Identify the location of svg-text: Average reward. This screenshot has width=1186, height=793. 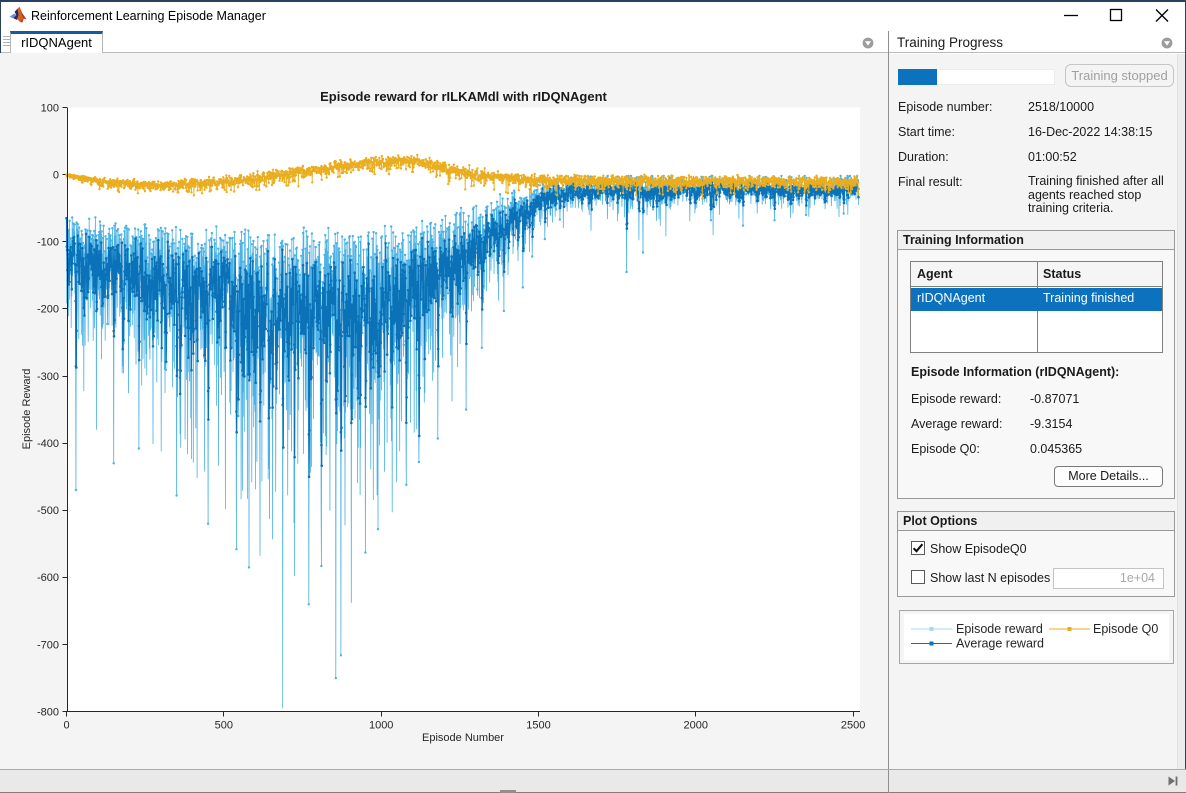
(1000, 644).